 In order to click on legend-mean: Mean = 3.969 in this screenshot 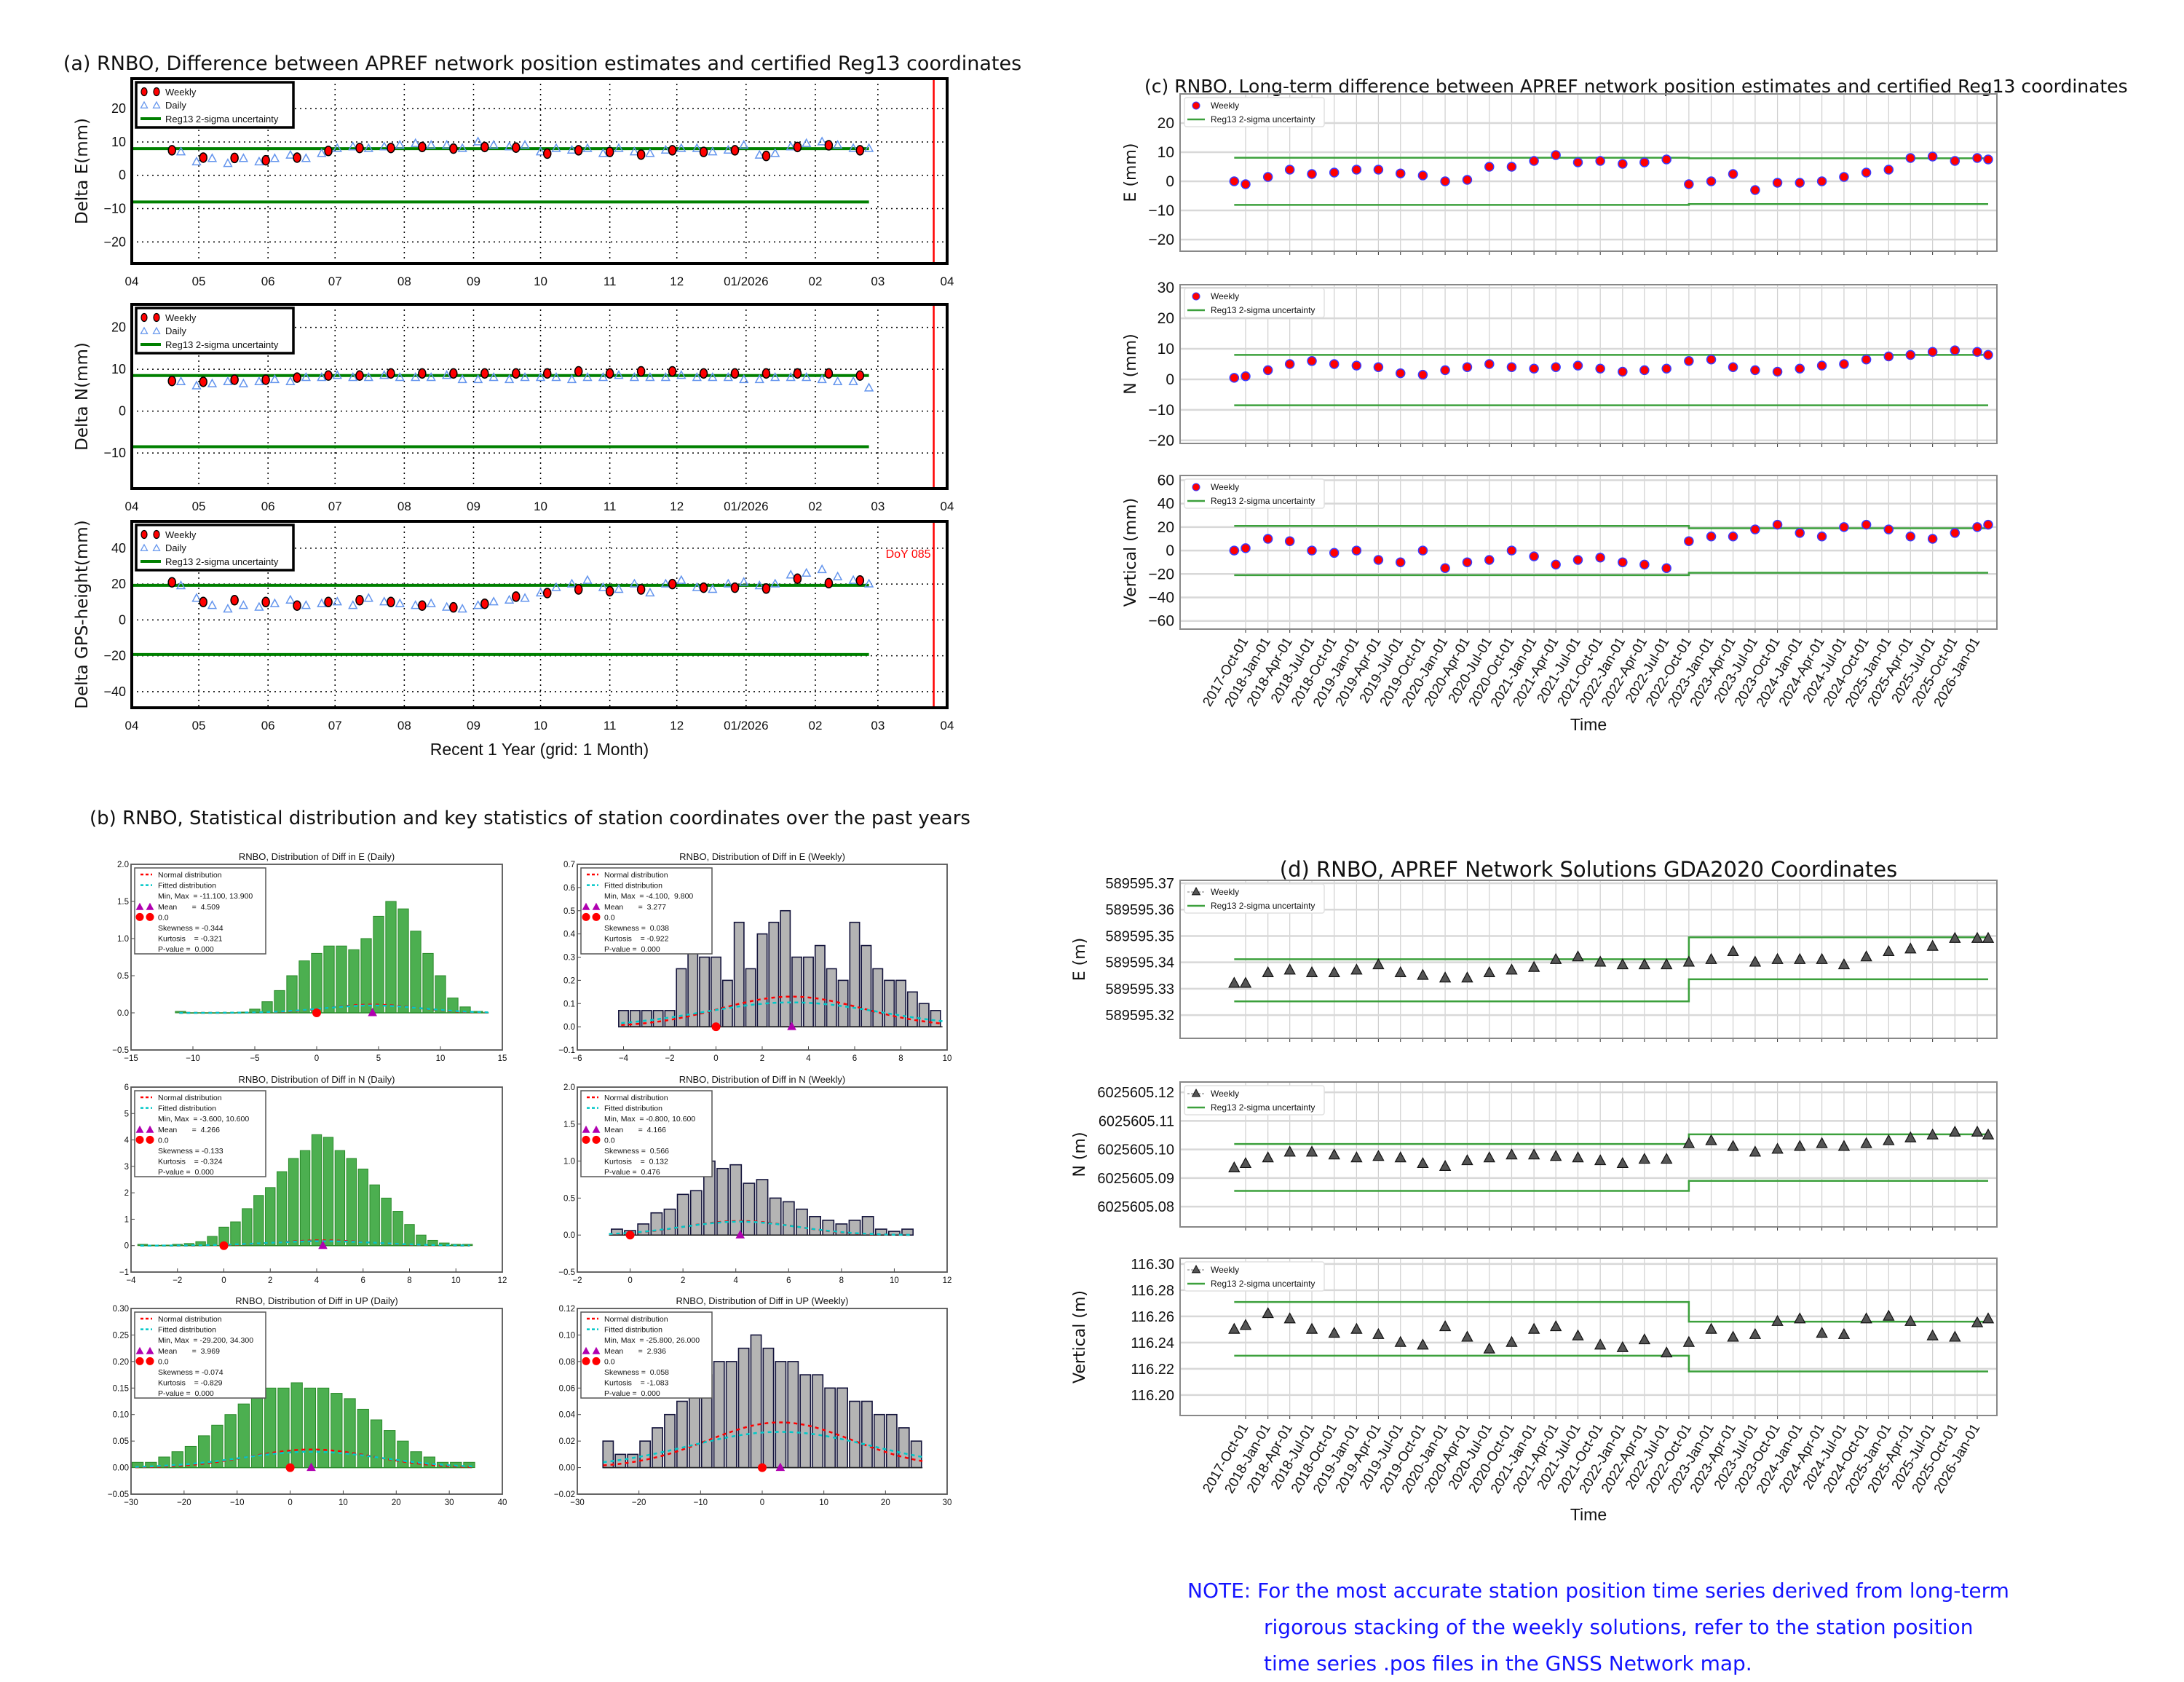, I will do `click(189, 1351)`.